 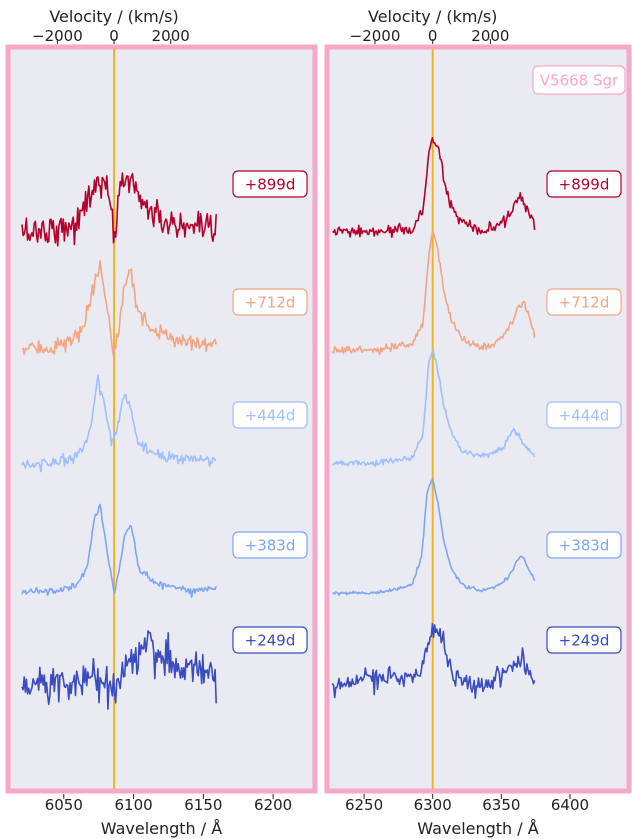 What do you see at coordinates (273, 805) in the screenshot?
I see `x-tick-label: 6200` at bounding box center [273, 805].